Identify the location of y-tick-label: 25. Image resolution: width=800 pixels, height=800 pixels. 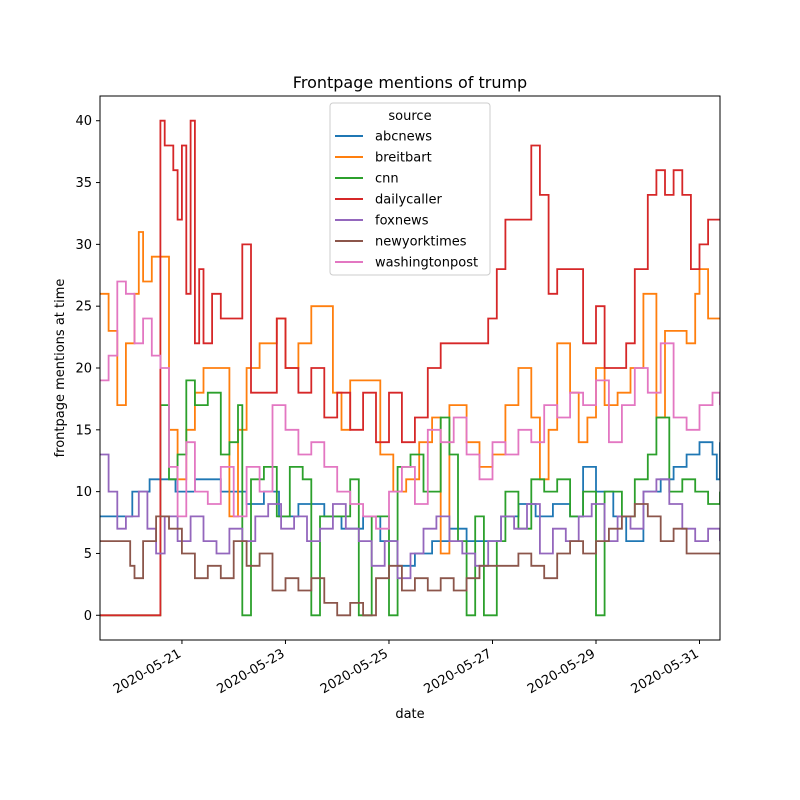
(83, 307).